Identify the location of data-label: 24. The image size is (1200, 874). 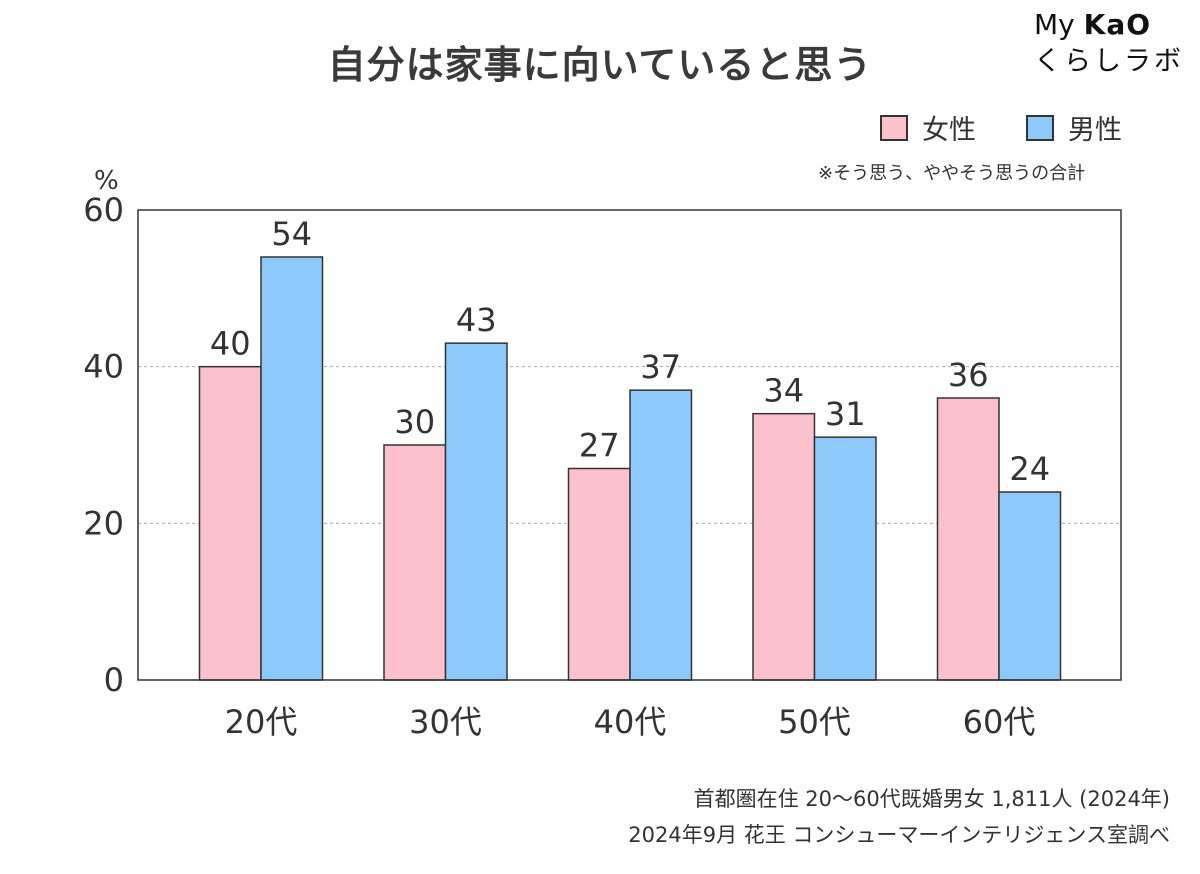
(1029, 469).